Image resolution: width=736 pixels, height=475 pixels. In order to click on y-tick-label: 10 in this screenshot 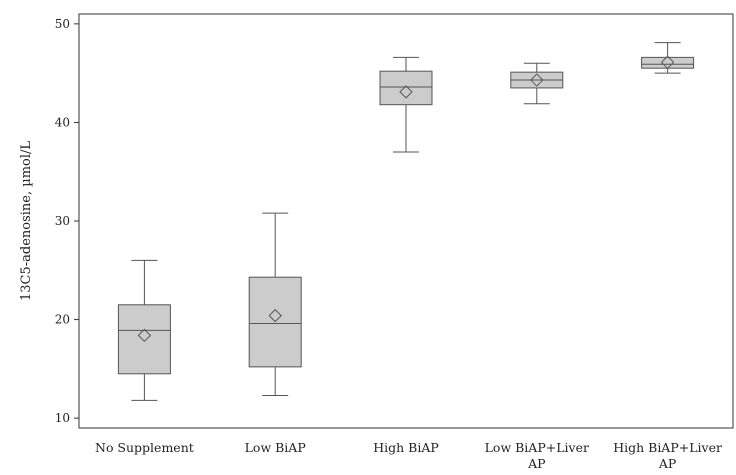, I will do `click(62, 418)`.